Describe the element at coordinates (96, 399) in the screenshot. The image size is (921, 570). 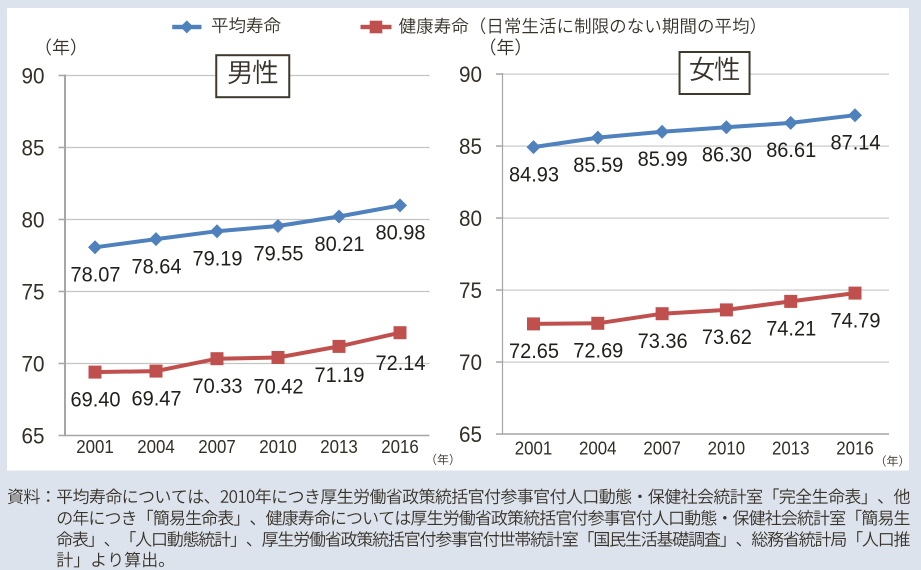
I see `svg-text: 69.40` at that location.